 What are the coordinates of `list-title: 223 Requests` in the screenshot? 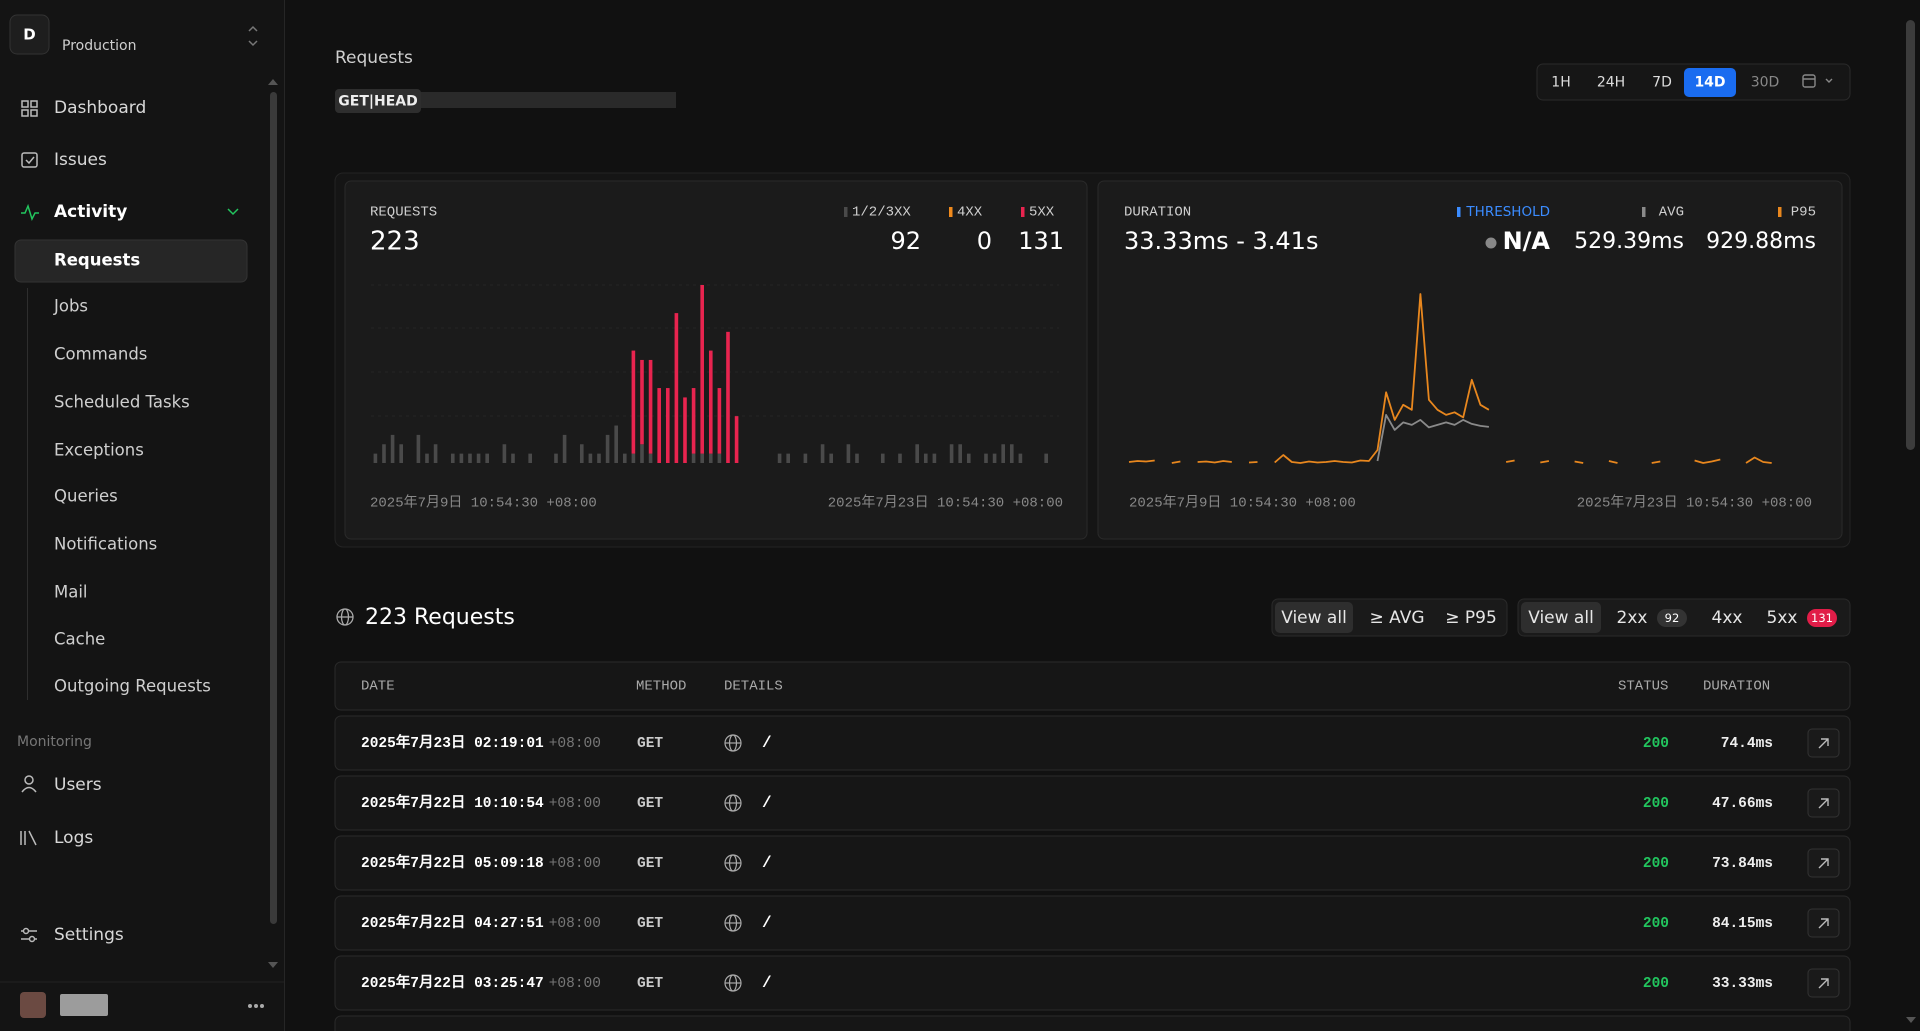 It's located at (440, 617).